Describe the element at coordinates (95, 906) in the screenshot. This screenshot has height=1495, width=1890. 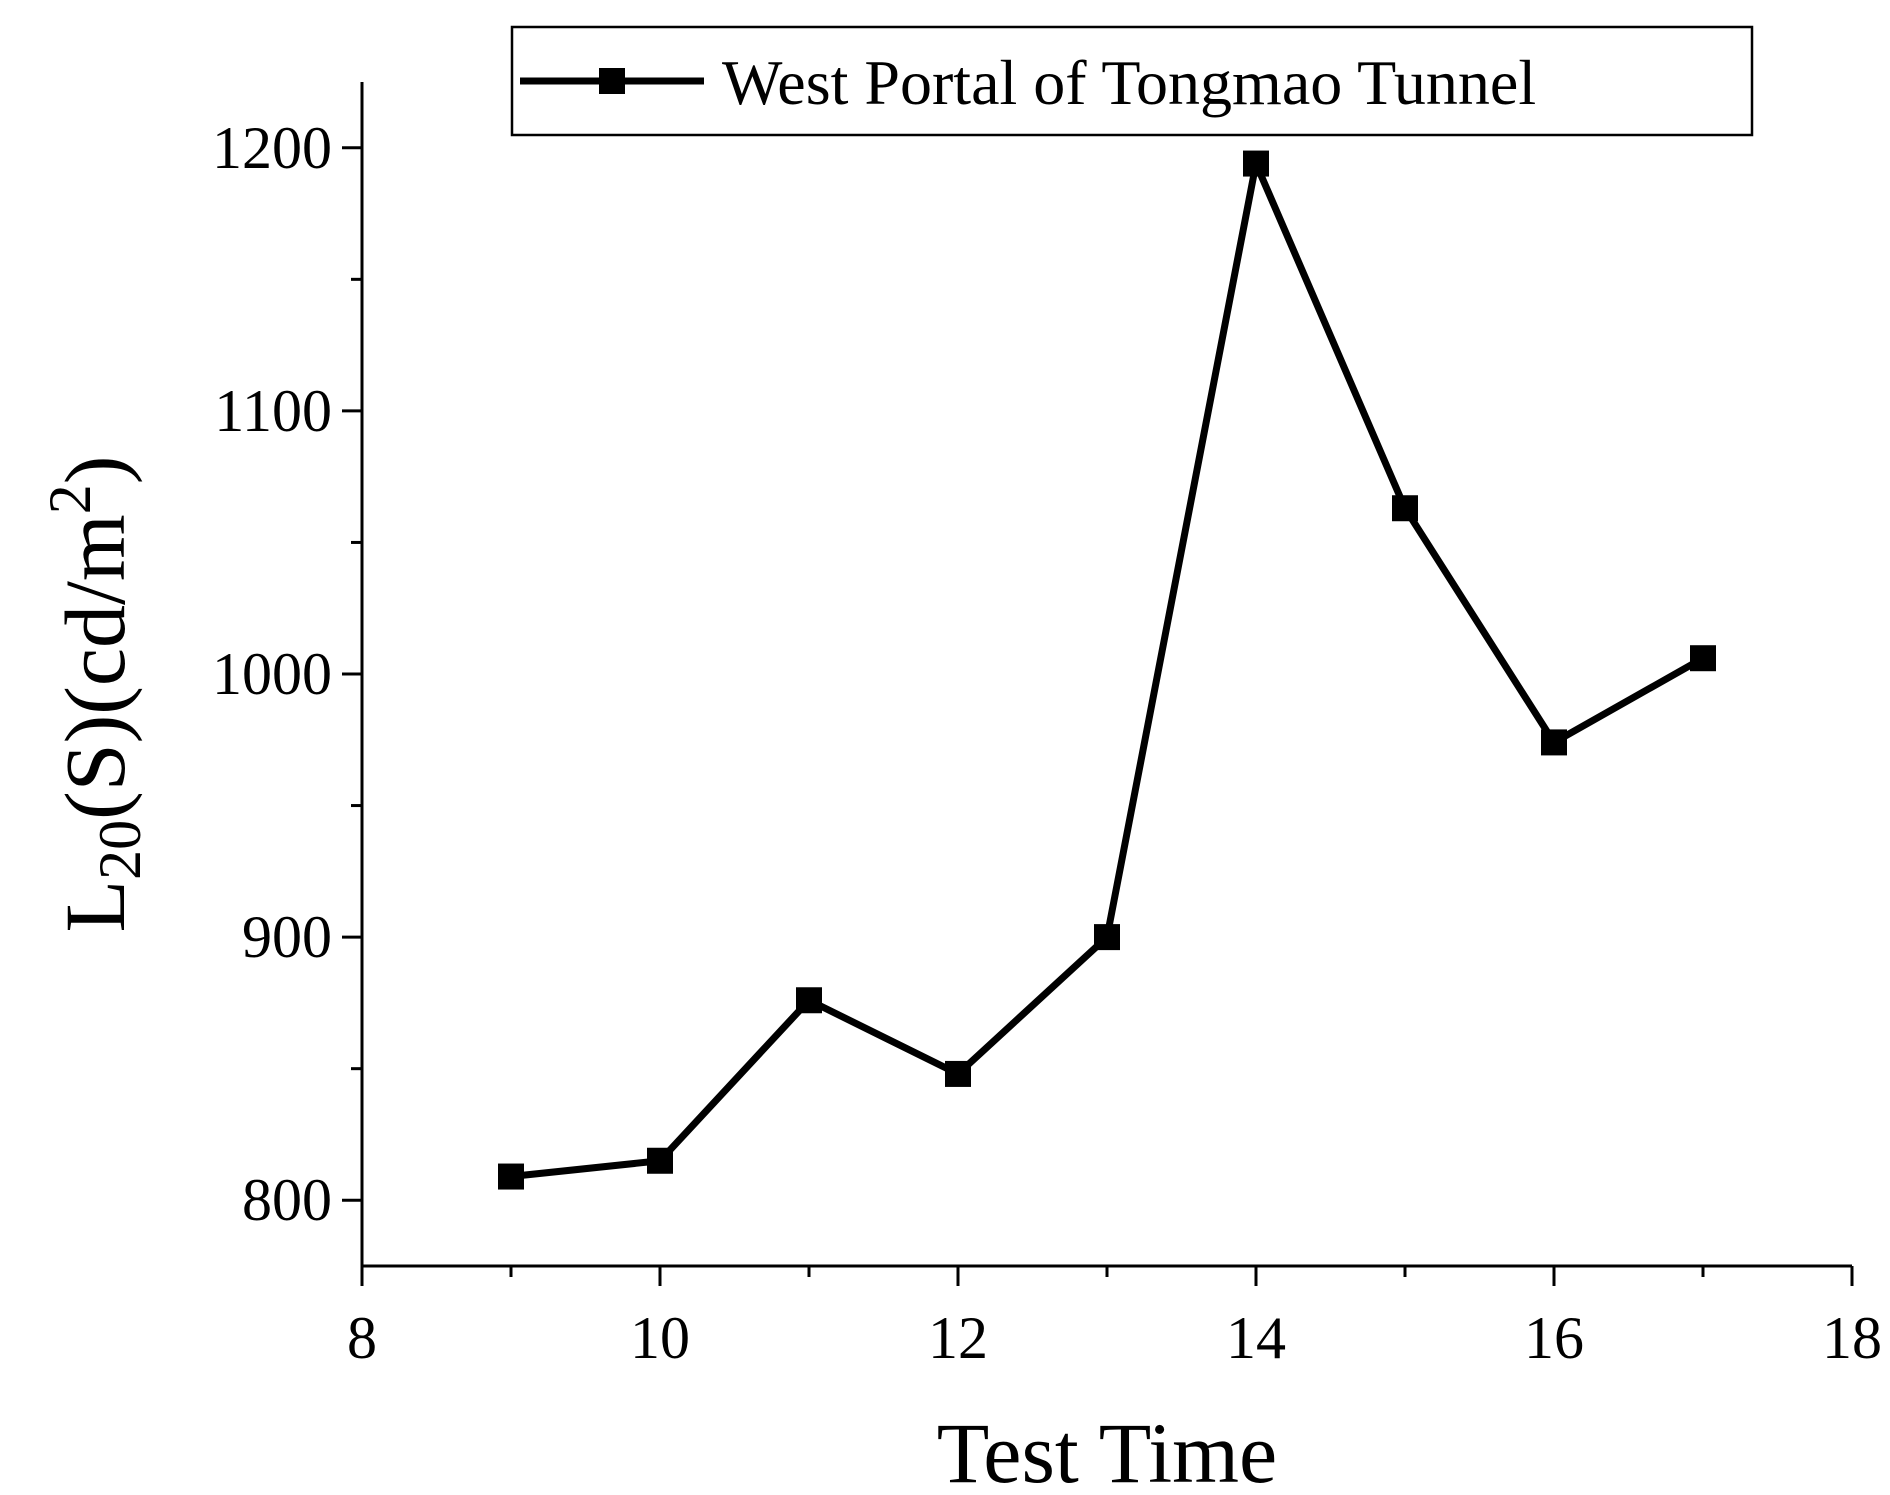
I see `y-axis-title-base: L` at that location.